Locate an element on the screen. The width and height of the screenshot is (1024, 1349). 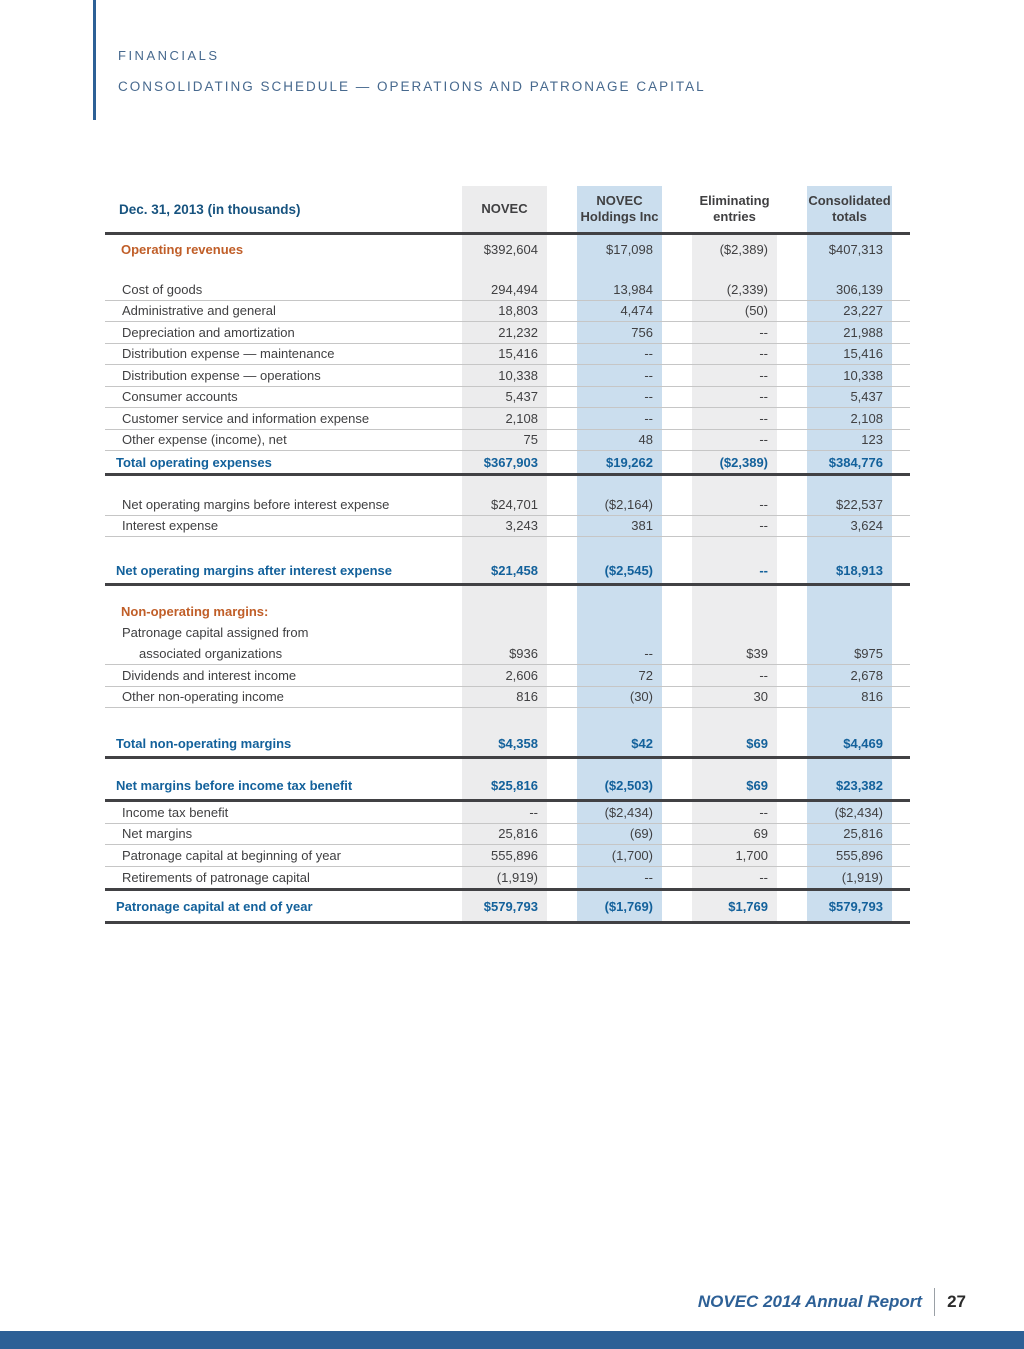
date-label: Dec. 31, 2013 (in thousands) is located at coordinates (210, 209).